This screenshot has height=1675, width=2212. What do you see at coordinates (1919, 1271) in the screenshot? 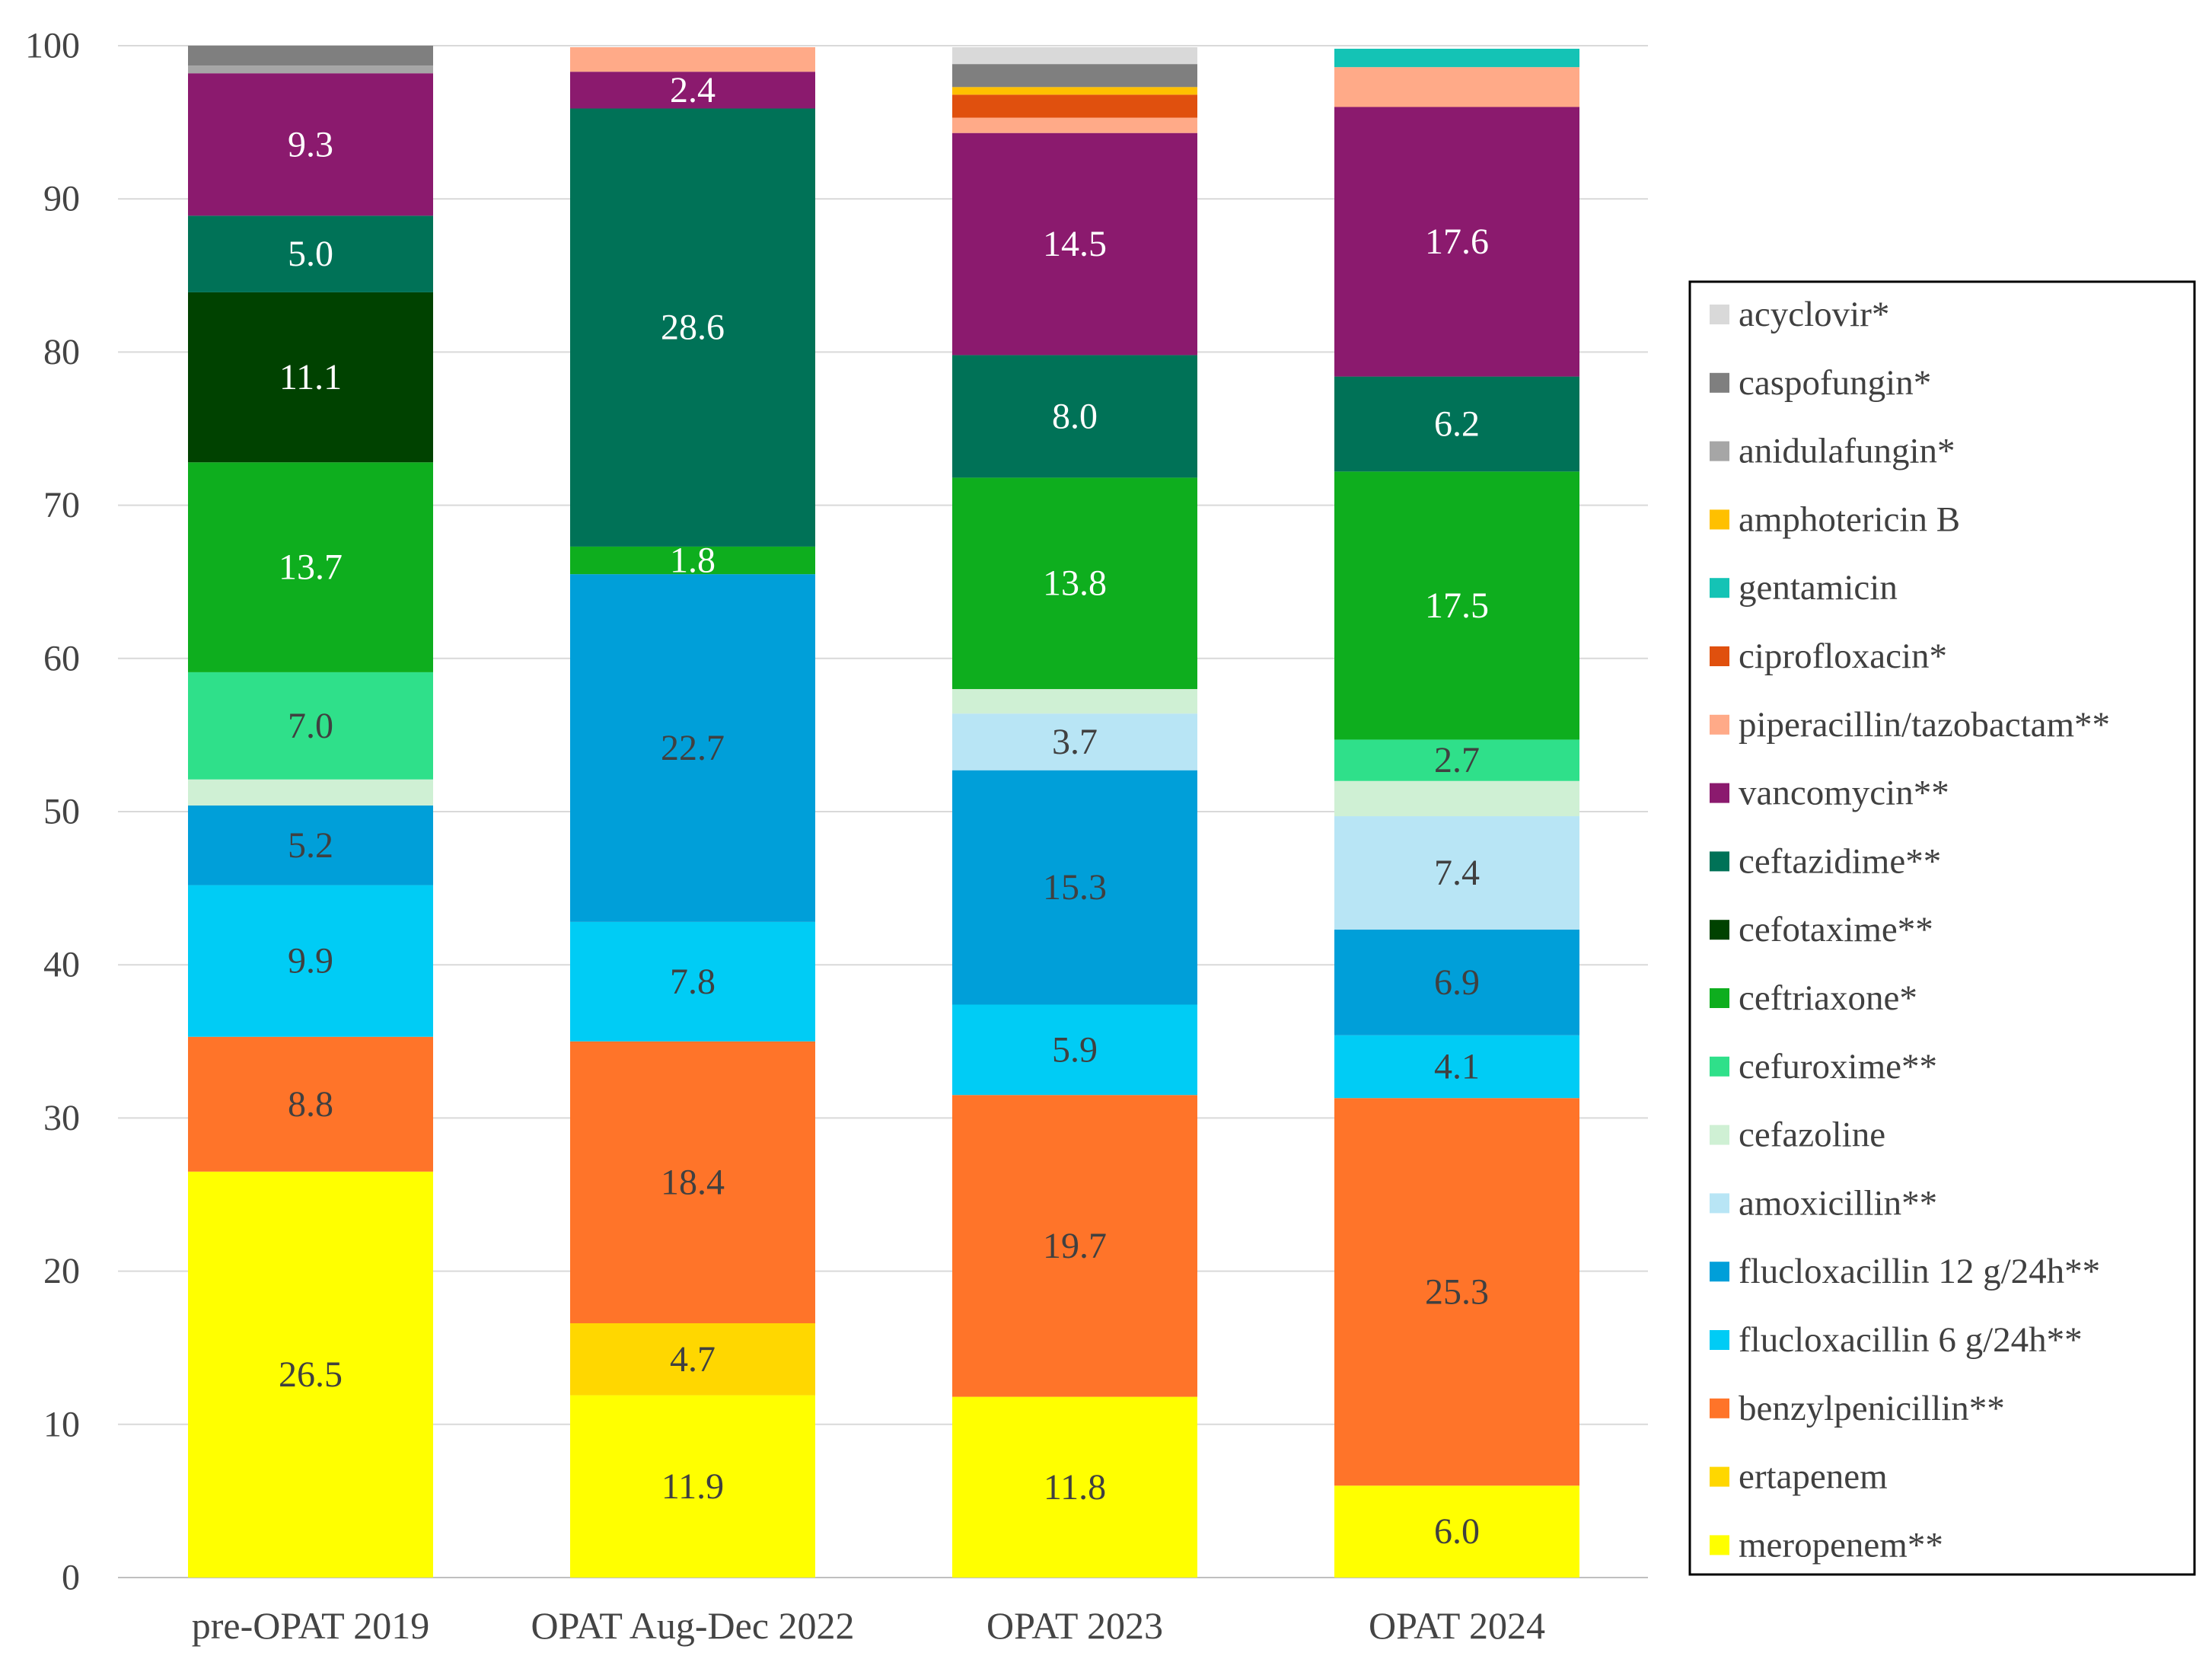
I see `legend-label: flucloxacillin 12 g/24h**` at bounding box center [1919, 1271].